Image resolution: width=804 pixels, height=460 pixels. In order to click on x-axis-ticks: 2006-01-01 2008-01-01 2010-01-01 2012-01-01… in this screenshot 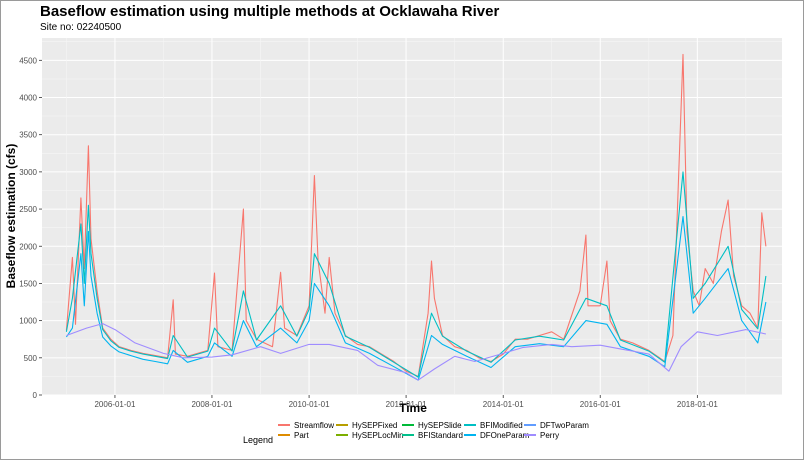, I will do `click(406, 402)`.